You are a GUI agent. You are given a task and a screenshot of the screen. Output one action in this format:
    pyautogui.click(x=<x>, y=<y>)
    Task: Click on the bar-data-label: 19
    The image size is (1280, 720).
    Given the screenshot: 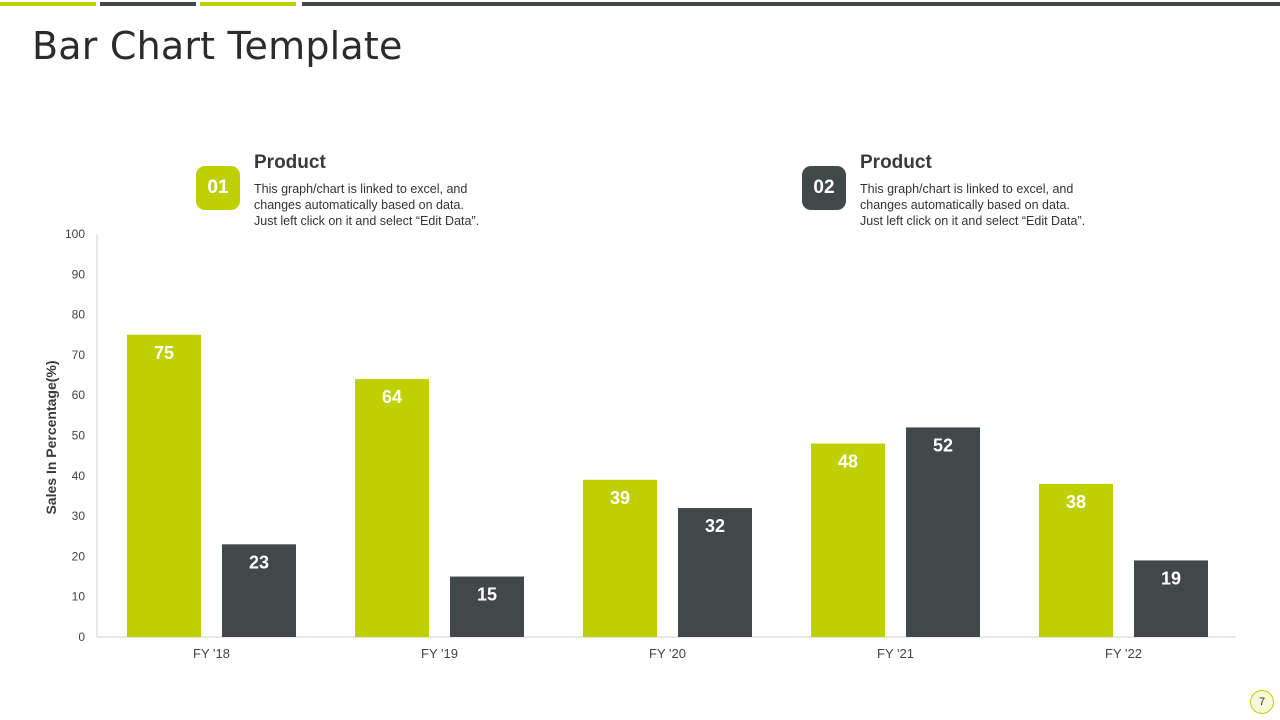 What is the action you would take?
    pyautogui.click(x=1171, y=578)
    